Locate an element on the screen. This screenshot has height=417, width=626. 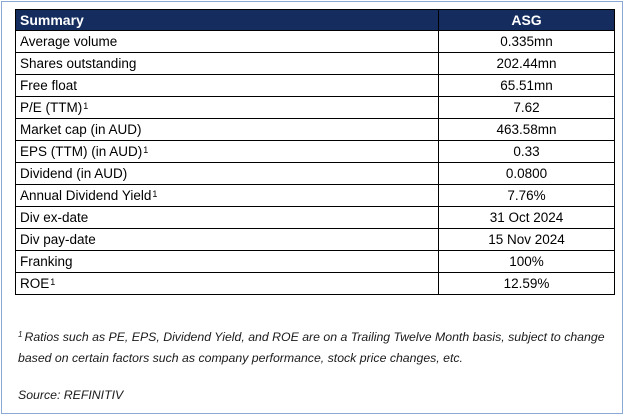
row-value: 31 Oct 2024 is located at coordinates (526, 217).